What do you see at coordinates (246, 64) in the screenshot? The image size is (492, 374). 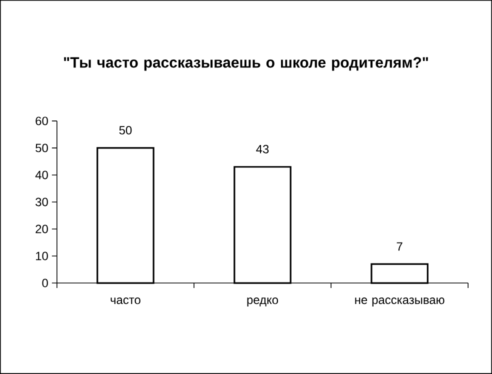 I see `chart-title: "Ты часто рассказываешь о школе родителям?"` at bounding box center [246, 64].